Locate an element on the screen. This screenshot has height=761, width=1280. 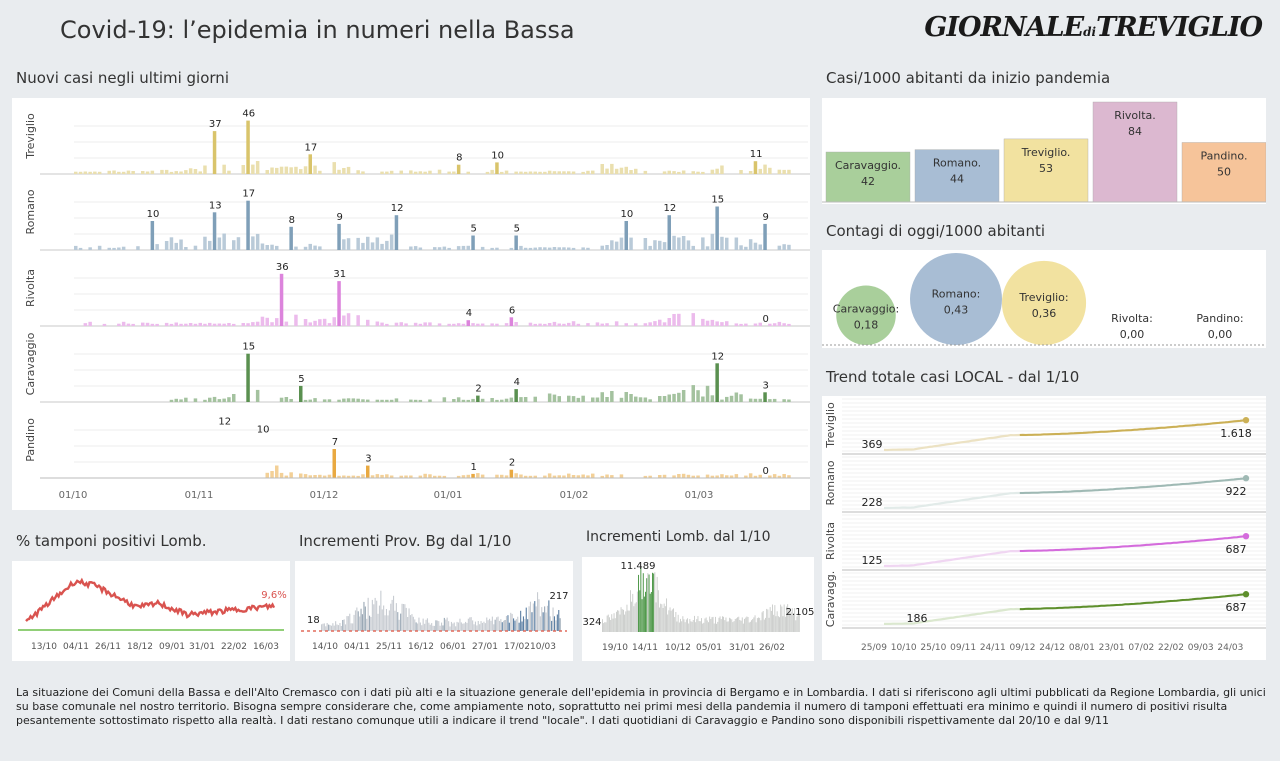
prov-bg-title: Incrementi Prov. Bg dal 1/10 is located at coordinates (405, 541).